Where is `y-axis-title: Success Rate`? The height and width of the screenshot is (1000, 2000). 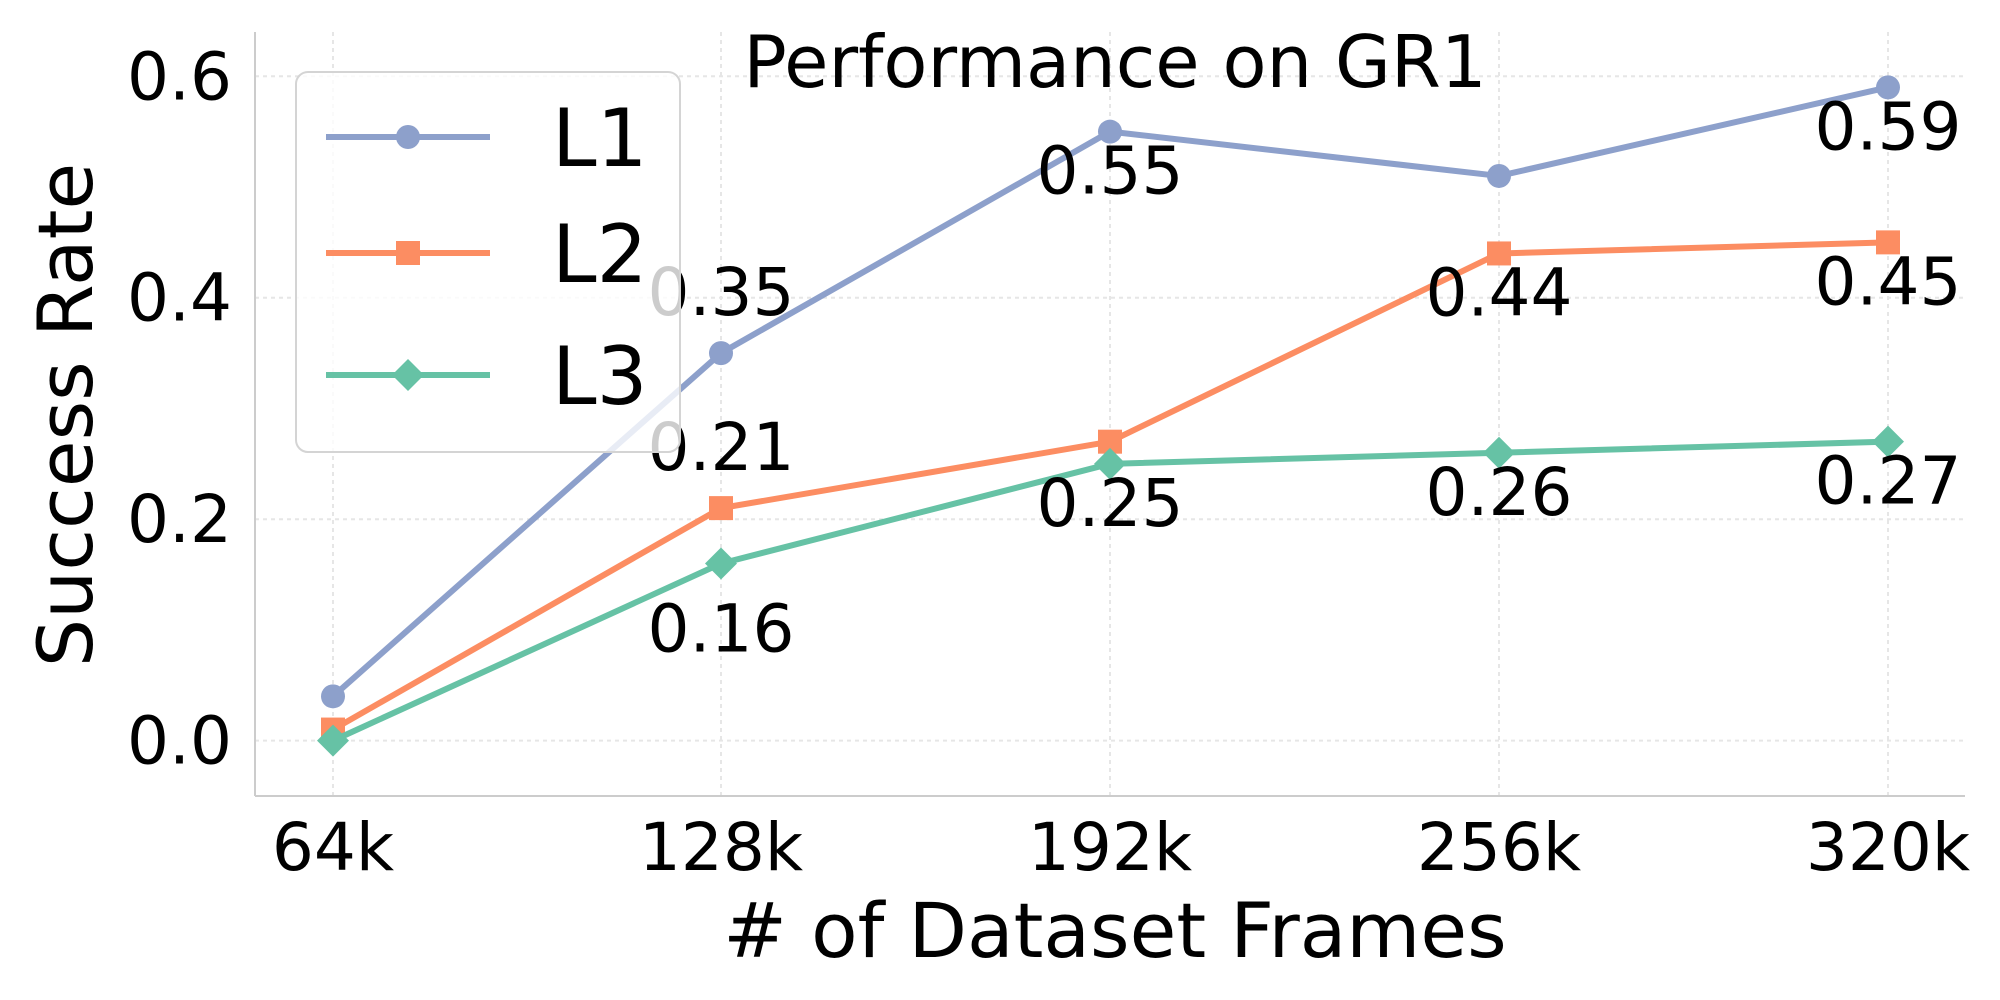
y-axis-title: Success Rate is located at coordinates (65, 415).